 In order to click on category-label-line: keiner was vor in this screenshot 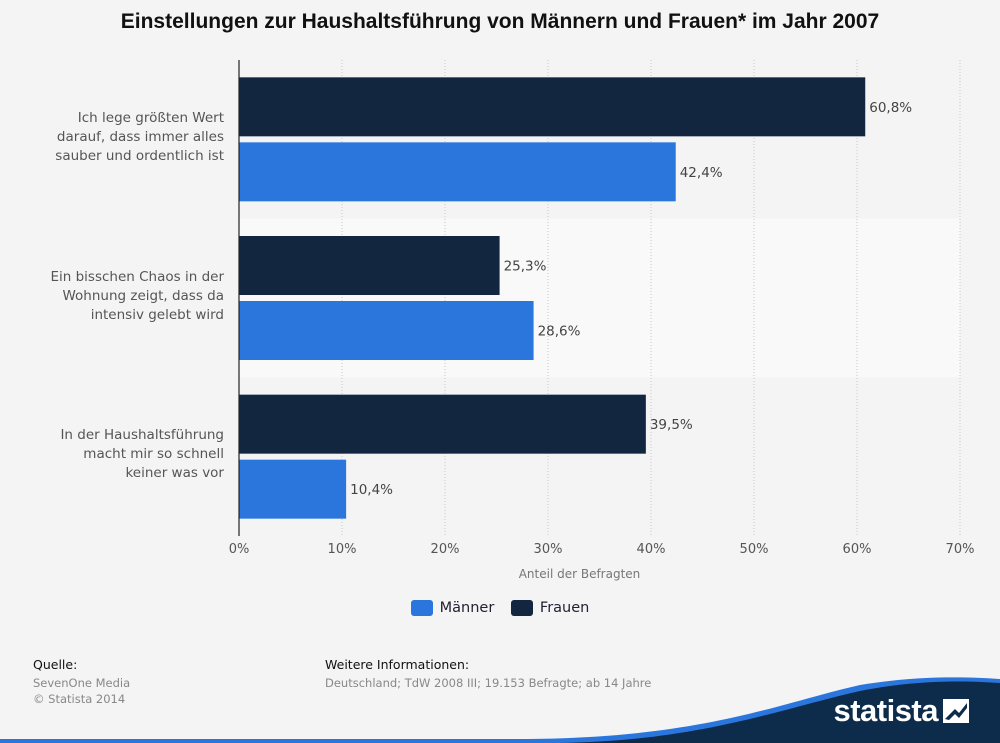, I will do `click(174, 473)`.